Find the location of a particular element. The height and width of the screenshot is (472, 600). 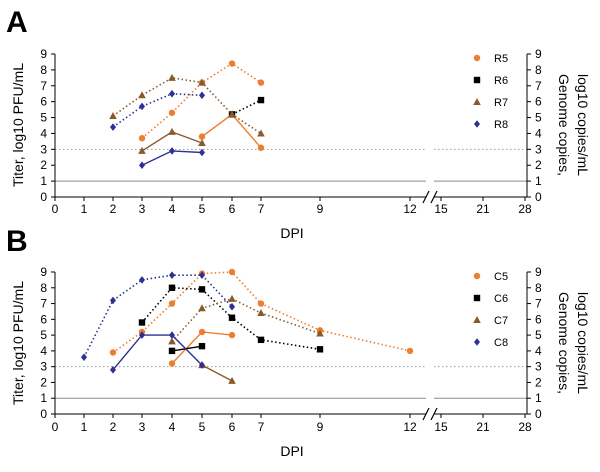

x-tick-label: 21 is located at coordinates (483, 209).